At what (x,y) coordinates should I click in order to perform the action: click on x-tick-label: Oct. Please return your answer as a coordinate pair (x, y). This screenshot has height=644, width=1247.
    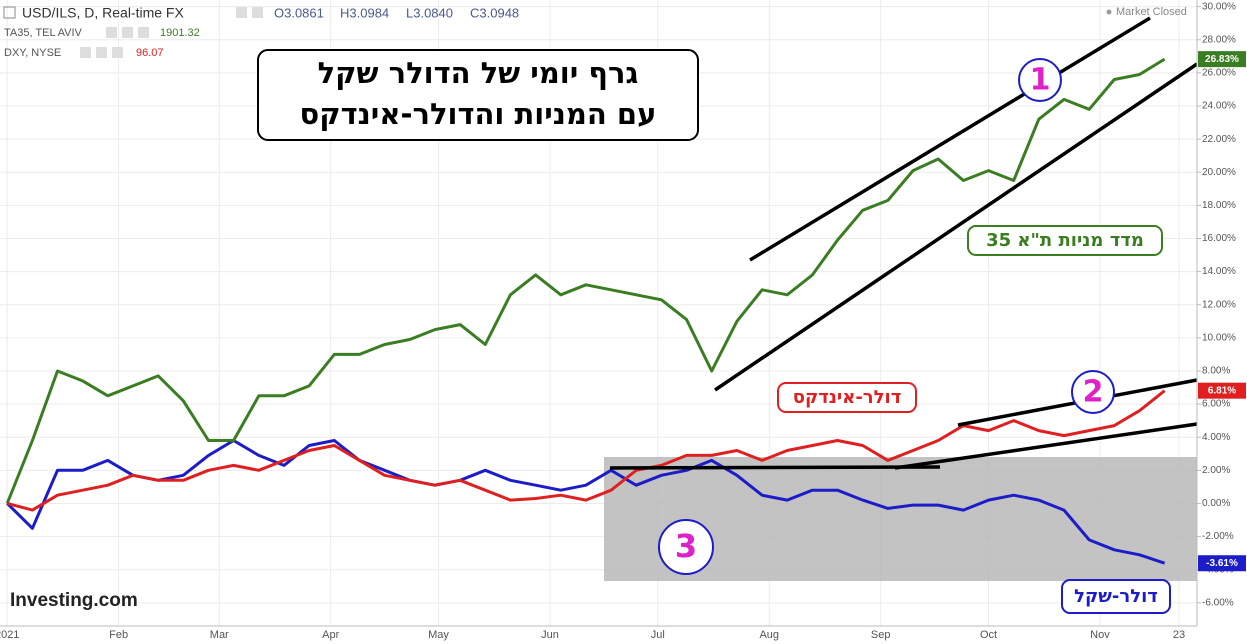
    Looking at the image, I should click on (988, 635).